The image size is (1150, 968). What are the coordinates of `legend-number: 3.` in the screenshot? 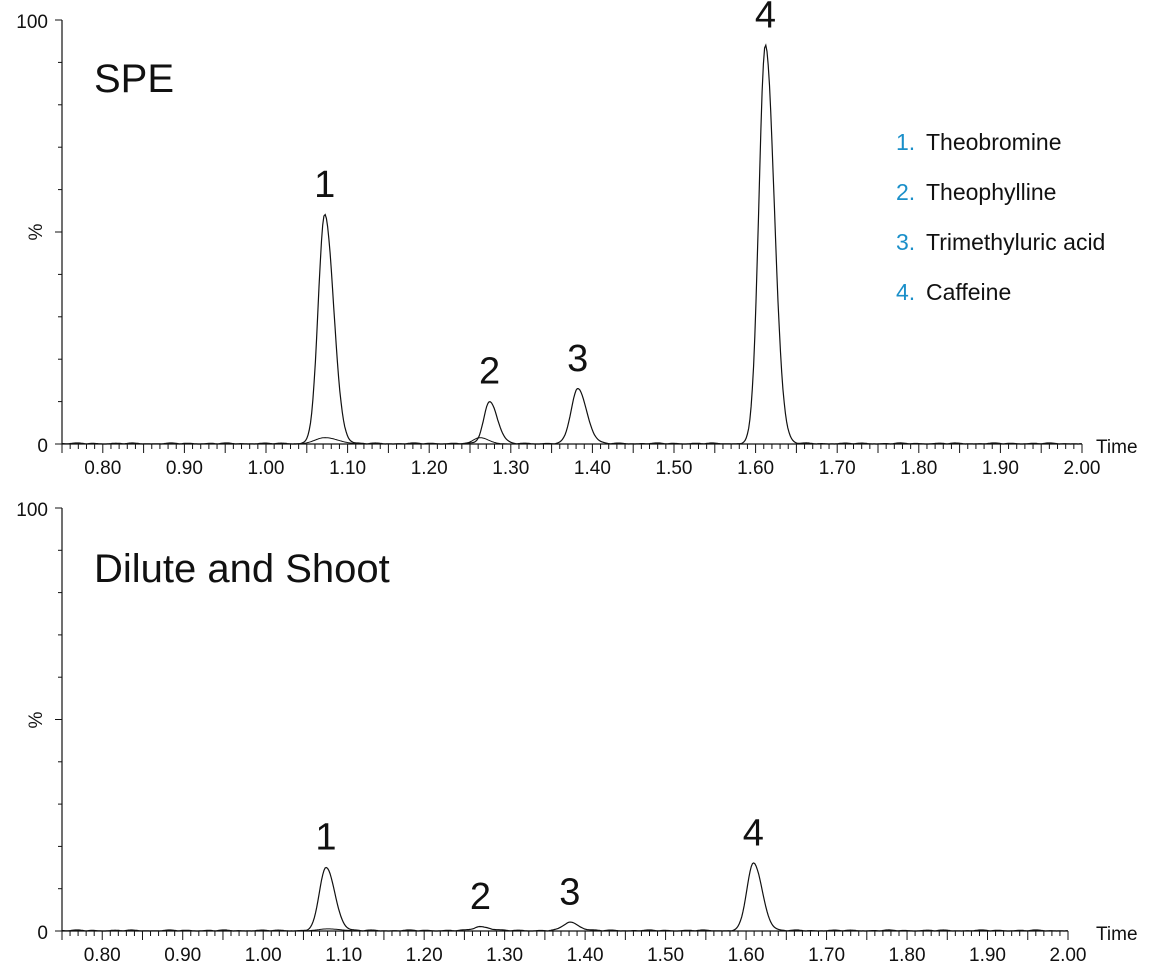 It's located at (905, 242).